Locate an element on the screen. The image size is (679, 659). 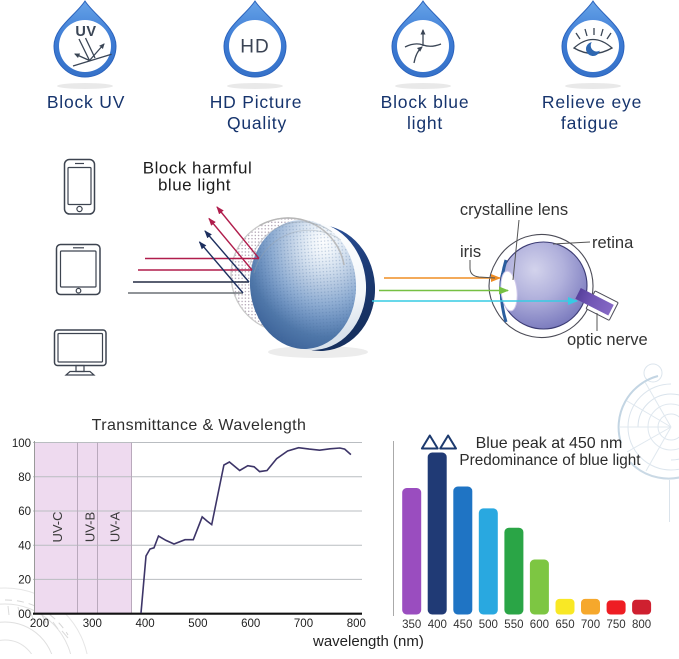
svg-text: Blue peak at 450 nm is located at coordinates (549, 443).